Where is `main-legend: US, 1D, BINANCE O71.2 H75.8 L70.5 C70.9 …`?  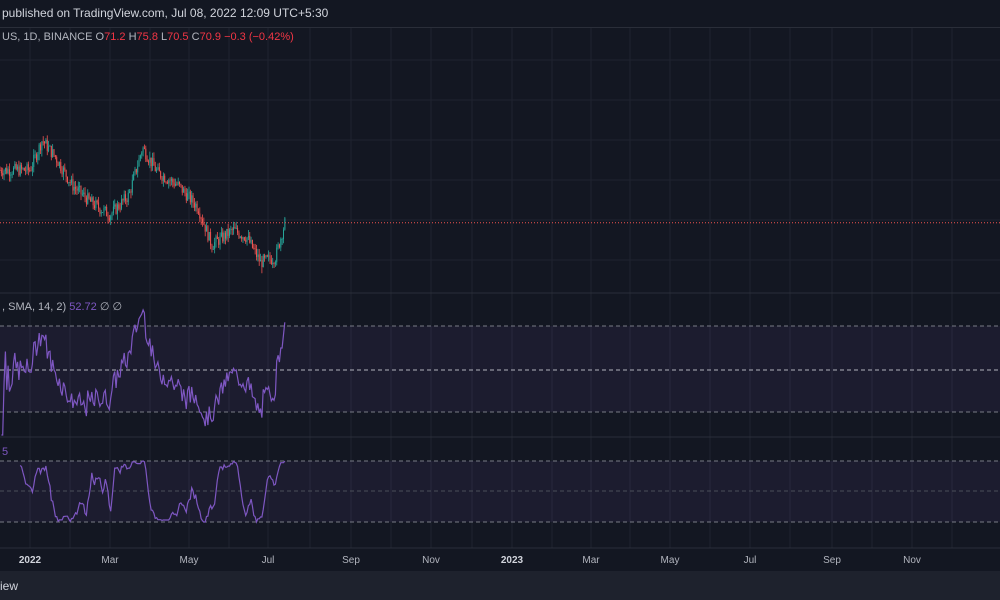 main-legend: US, 1D, BINANCE O71.2 H75.8 L70.5 C70.9 … is located at coordinates (148, 37).